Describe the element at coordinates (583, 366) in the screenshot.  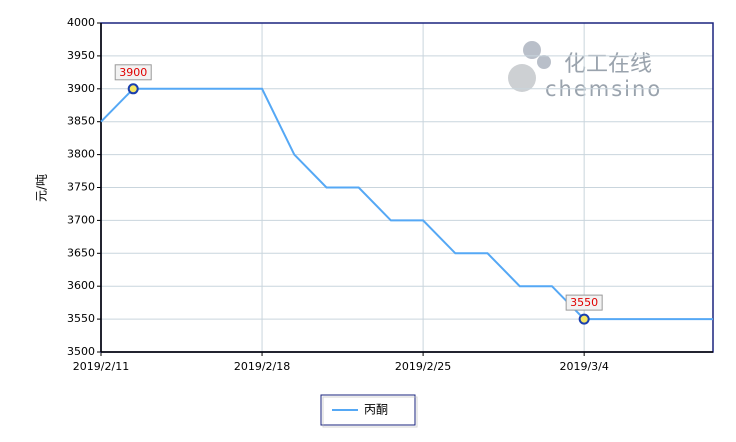
I see `x-tick-label: 2019/3/4` at that location.